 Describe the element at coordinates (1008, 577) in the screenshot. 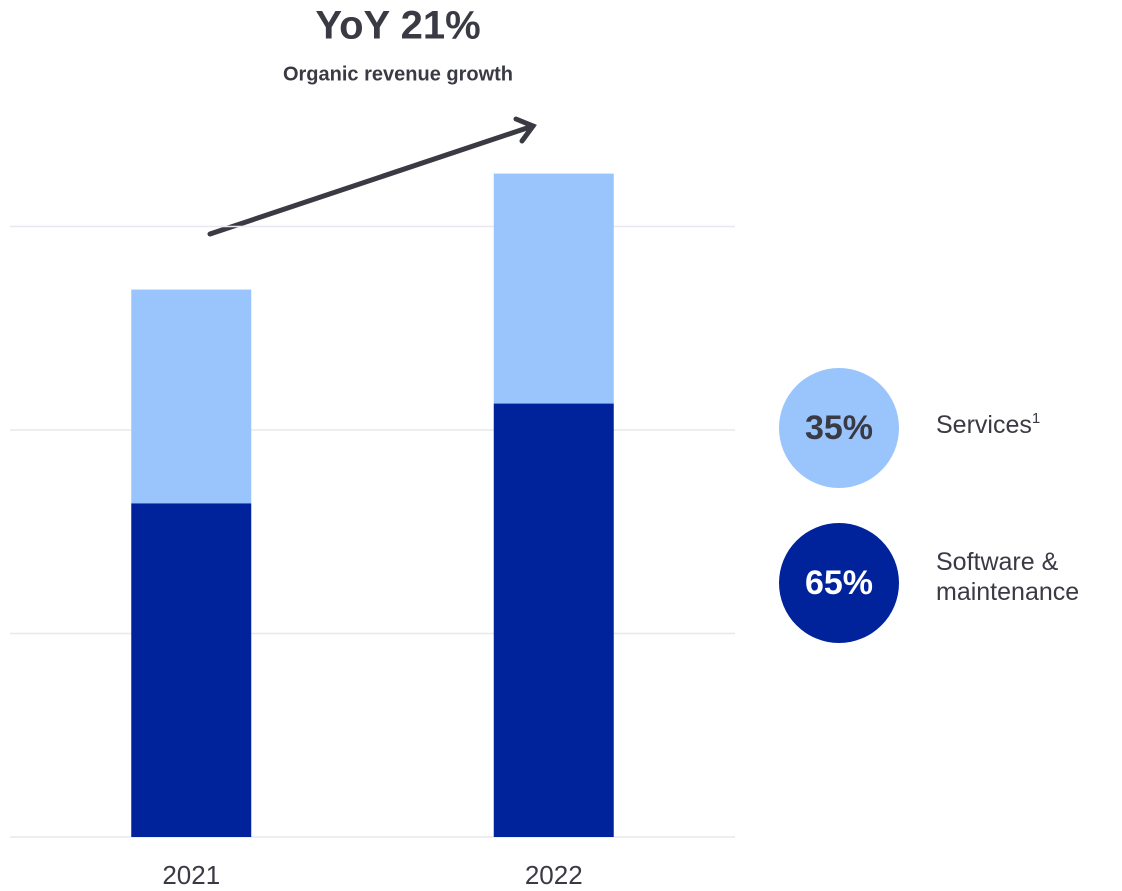

I see `legend-name: Software & maintenance` at that location.